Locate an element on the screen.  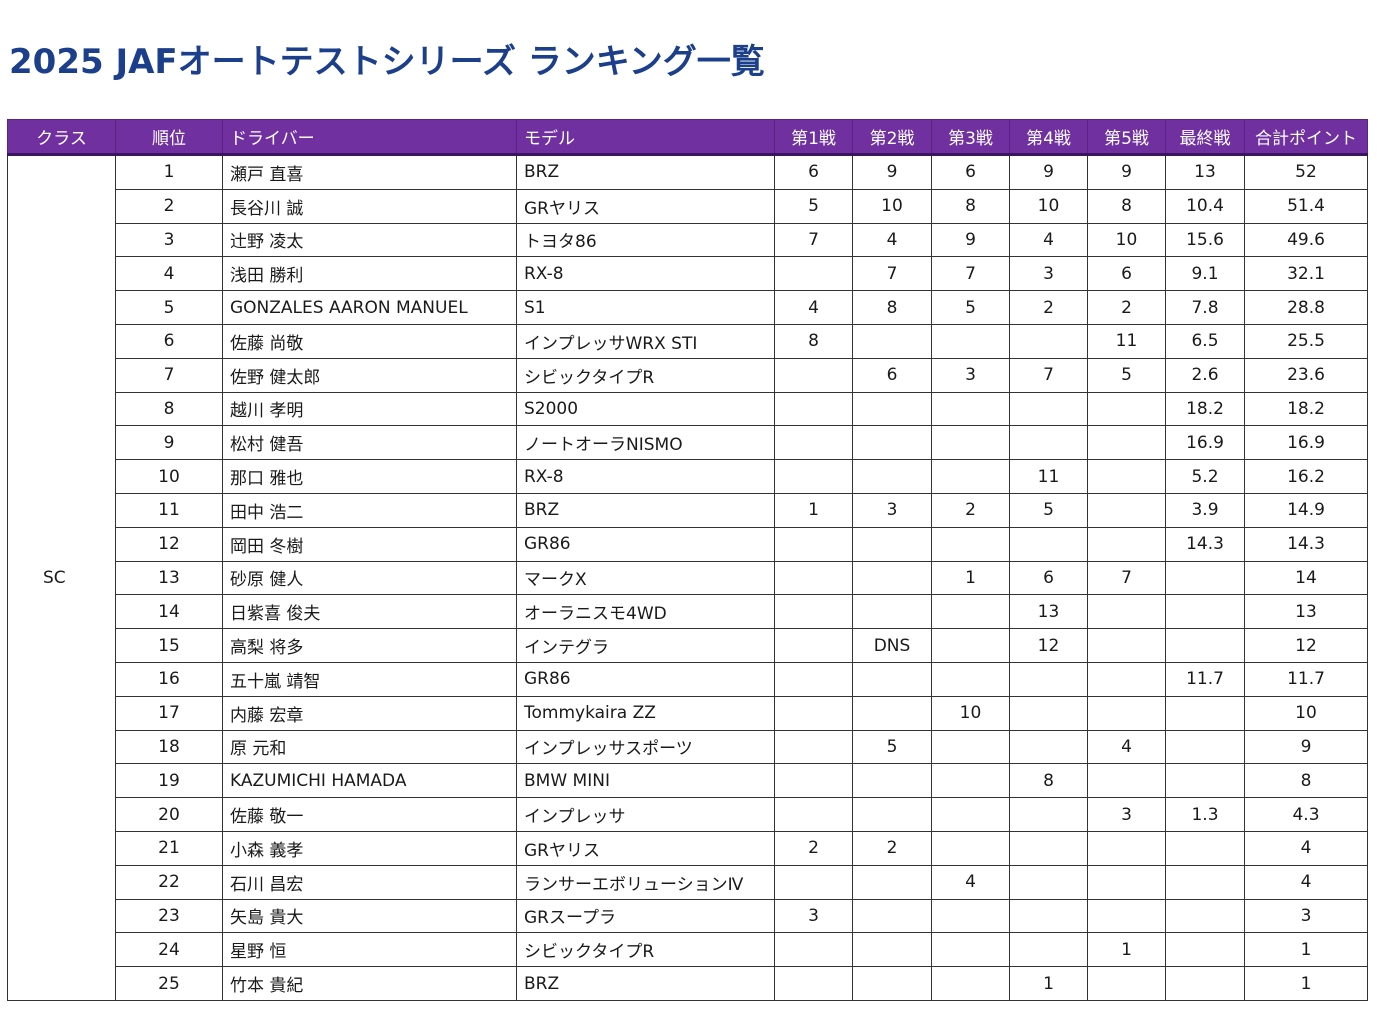
header-round-2: 第2戦 is located at coordinates (892, 137).